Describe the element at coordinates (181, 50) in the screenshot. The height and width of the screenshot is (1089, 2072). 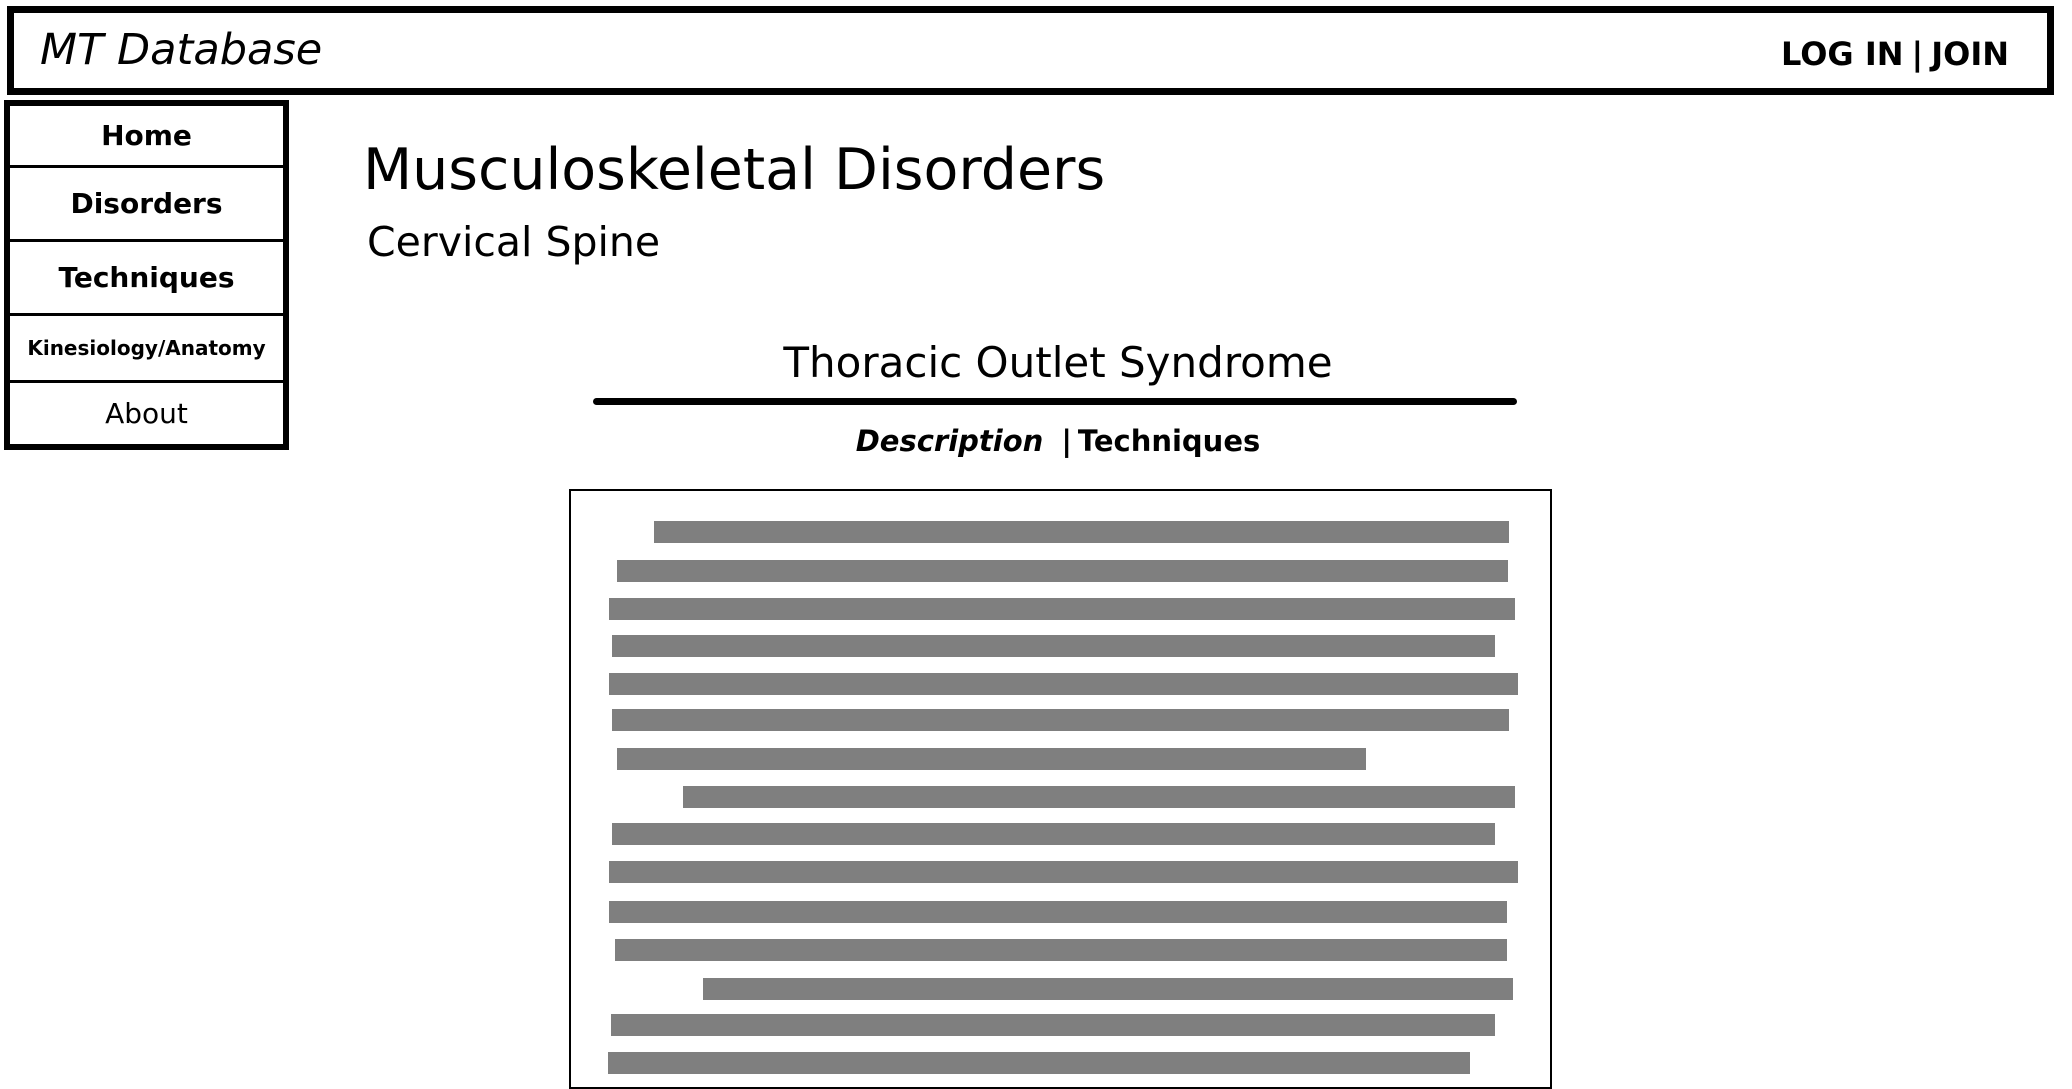
I see `site-brand: MT Database` at that location.